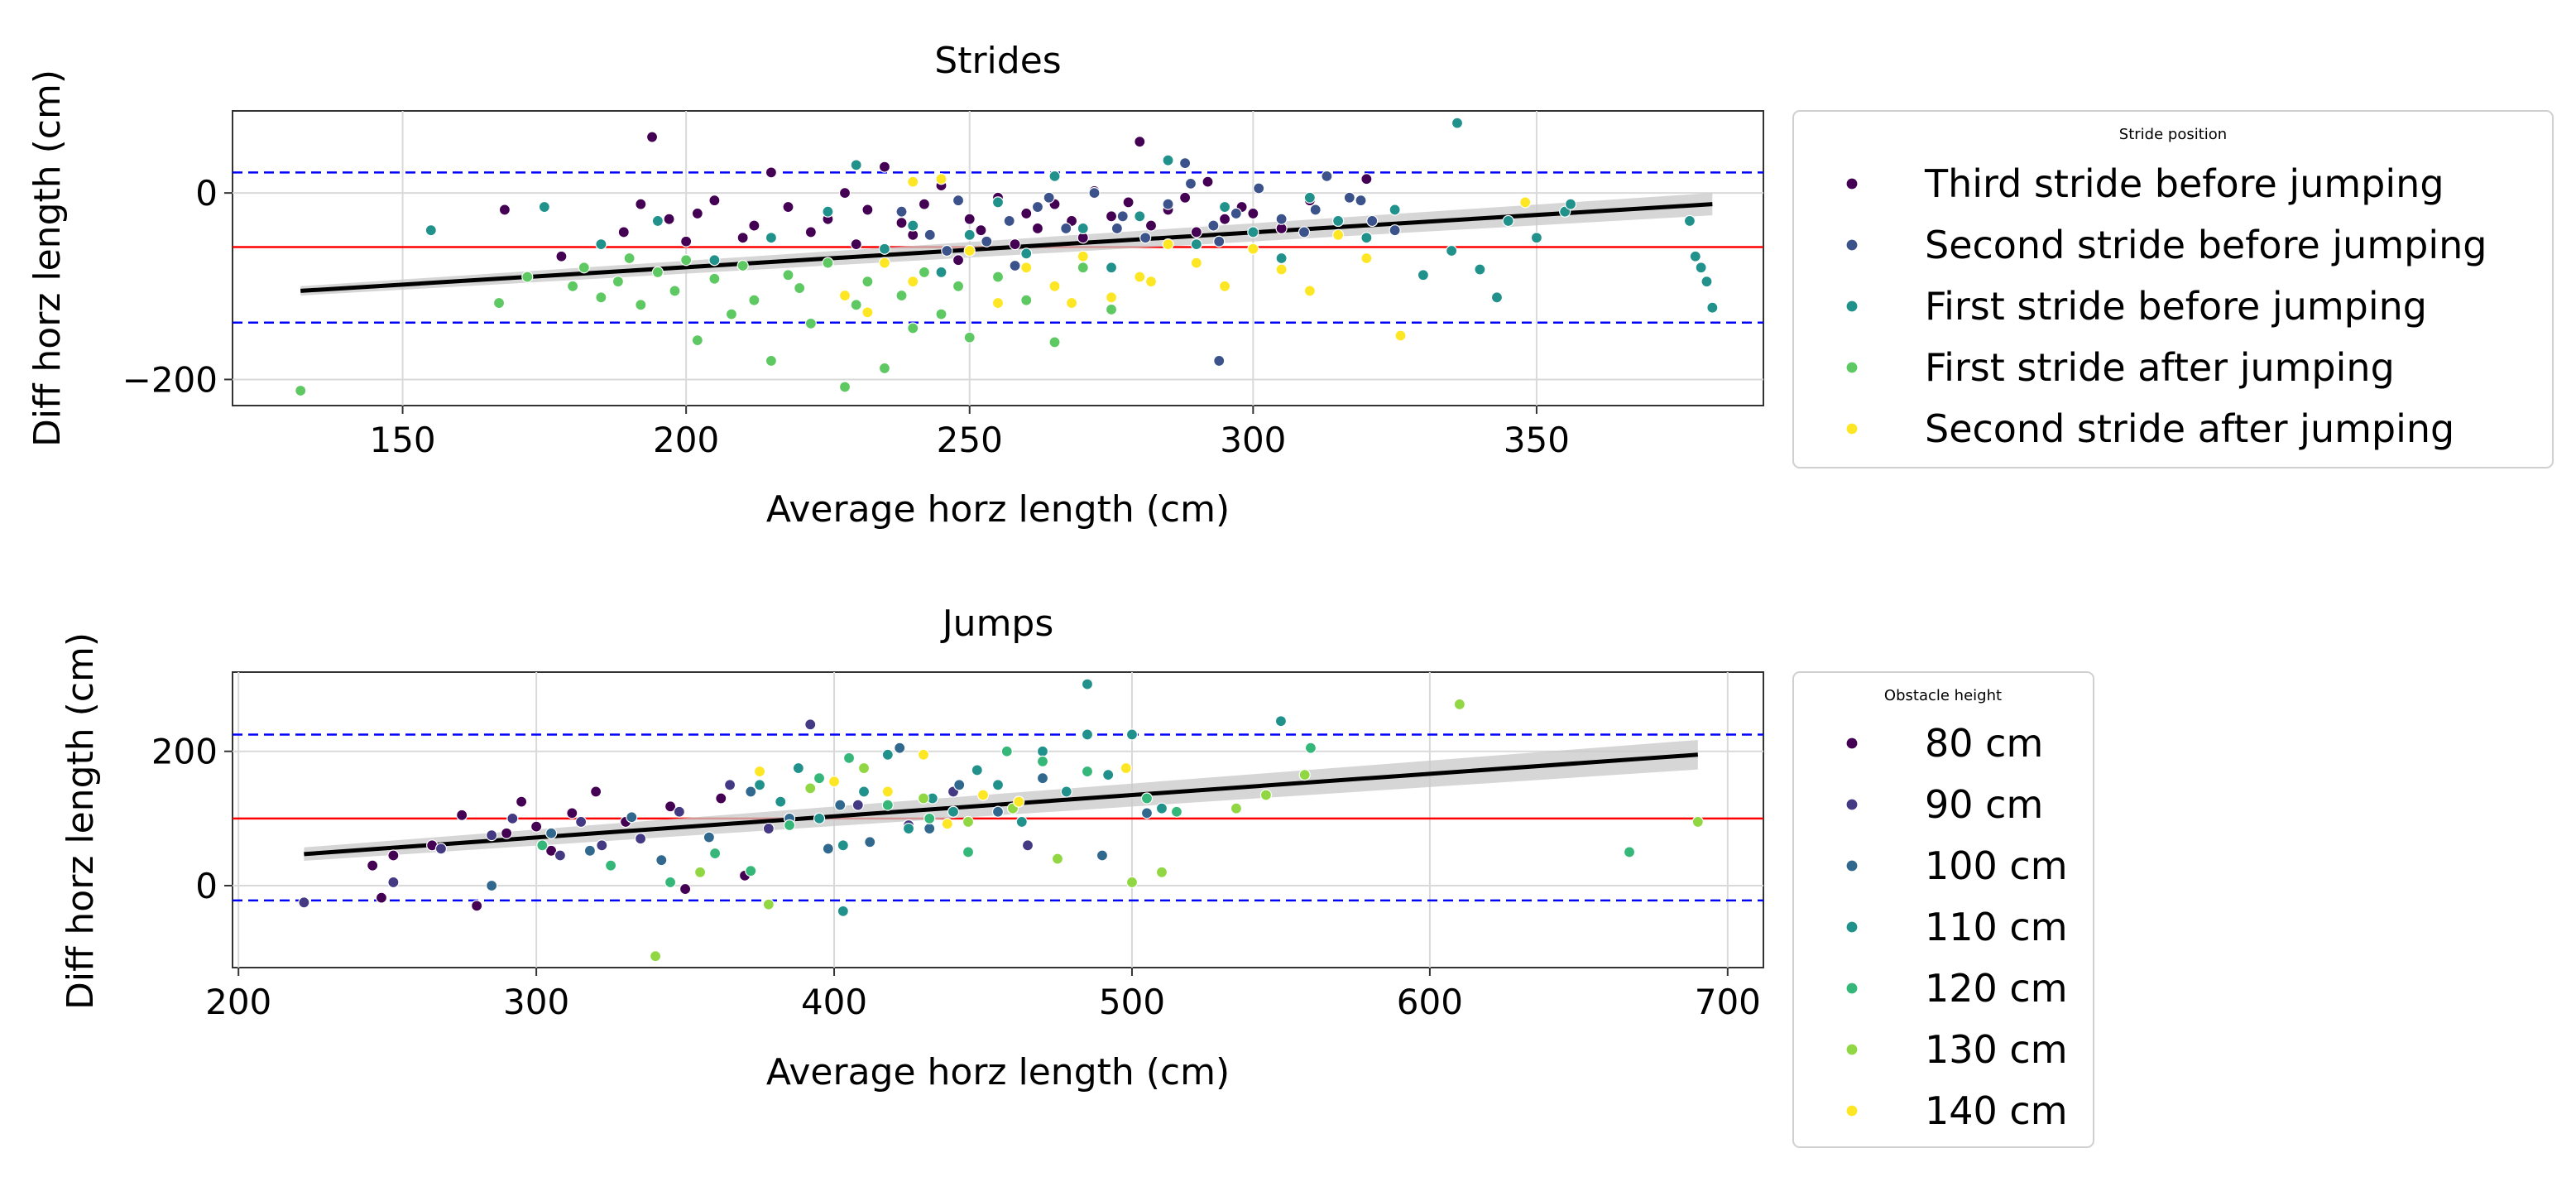 This screenshot has width=2576, height=1177. What do you see at coordinates (2173, 134) in the screenshot?
I see `strides-legend-title: Stride position` at bounding box center [2173, 134].